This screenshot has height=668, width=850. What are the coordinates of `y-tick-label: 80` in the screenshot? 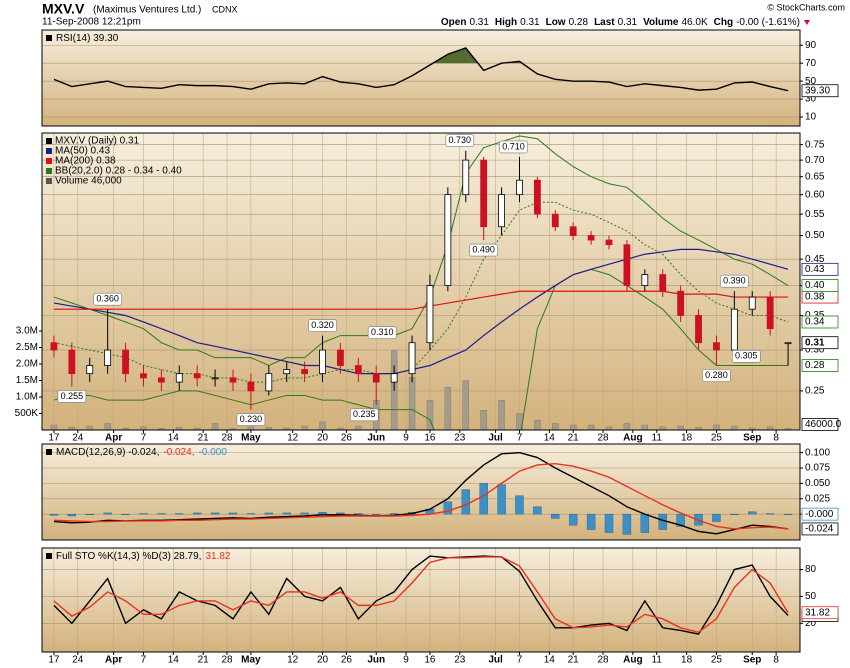 It's located at (811, 569).